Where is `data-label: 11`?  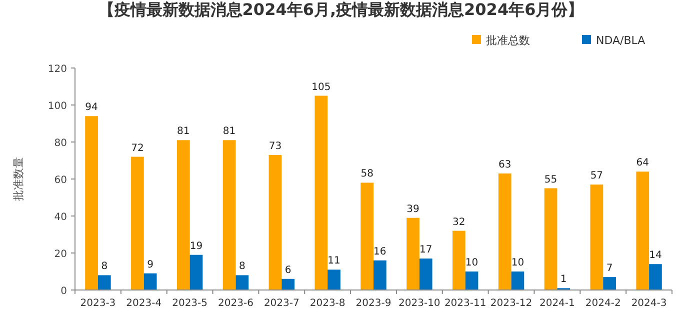
data-label: 11 is located at coordinates (334, 261).